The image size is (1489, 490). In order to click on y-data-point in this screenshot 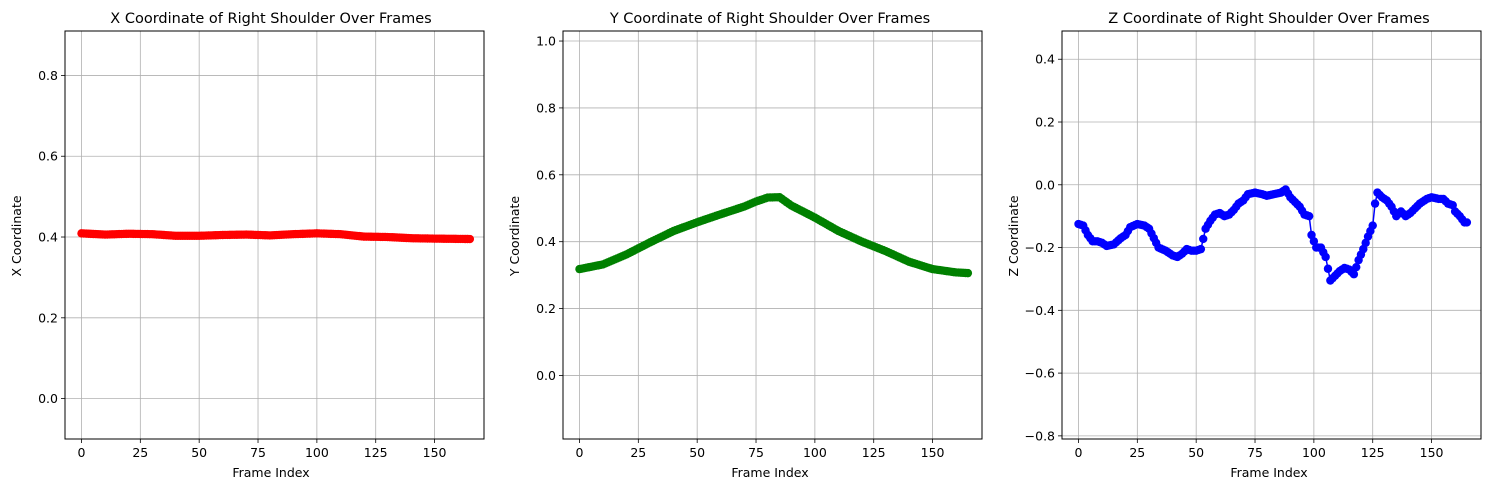, I will do `click(968, 273)`.